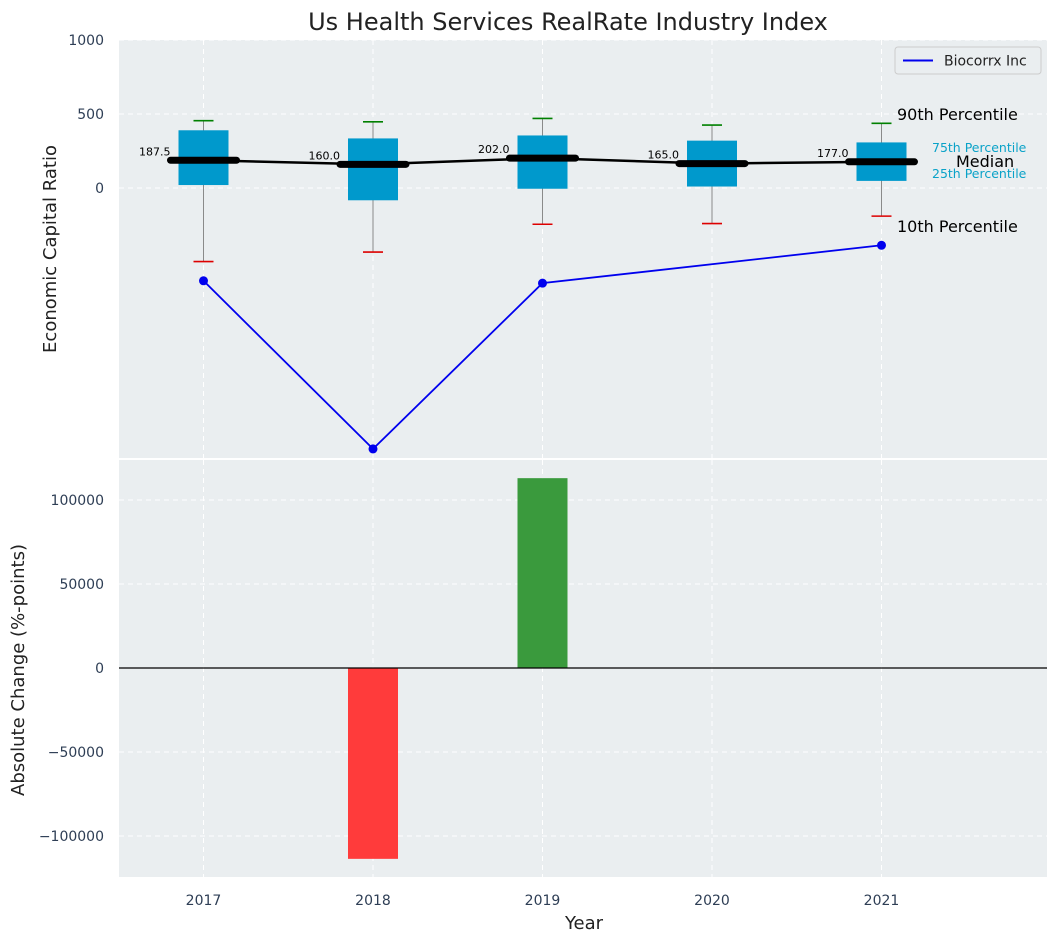 The height and width of the screenshot is (942, 1058). I want to click on bottom-y-tick-label: −50000, so click(76, 753).